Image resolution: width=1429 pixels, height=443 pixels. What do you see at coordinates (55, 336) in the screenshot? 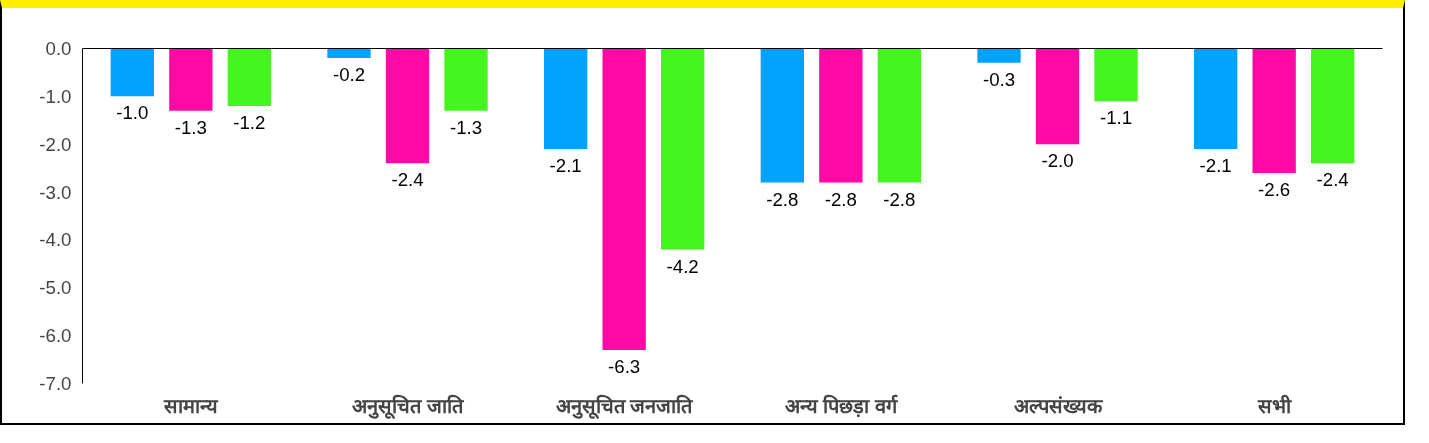
I see `y-tick-label: -6.0` at bounding box center [55, 336].